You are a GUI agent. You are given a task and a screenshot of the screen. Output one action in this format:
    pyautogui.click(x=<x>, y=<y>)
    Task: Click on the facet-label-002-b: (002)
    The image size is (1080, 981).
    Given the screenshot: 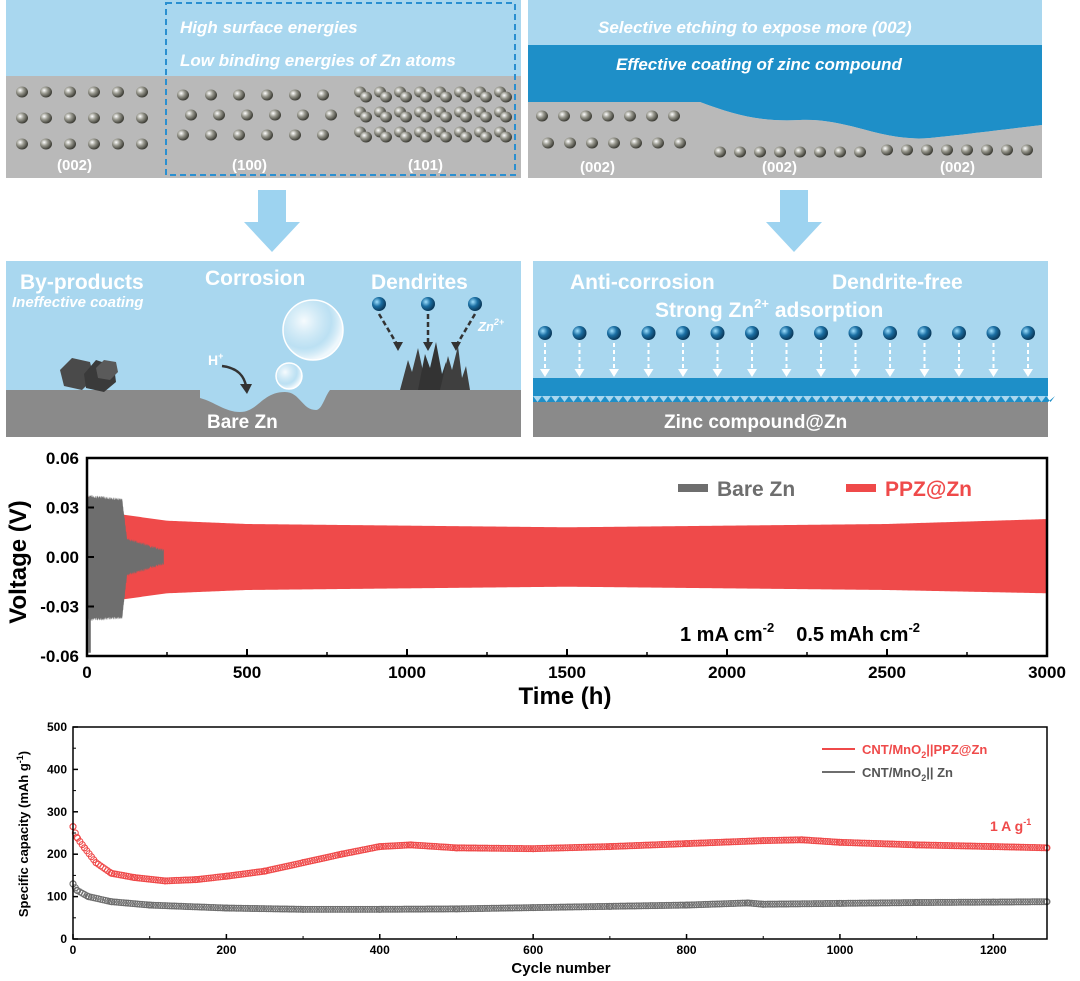 What is the action you would take?
    pyautogui.click(x=779, y=167)
    